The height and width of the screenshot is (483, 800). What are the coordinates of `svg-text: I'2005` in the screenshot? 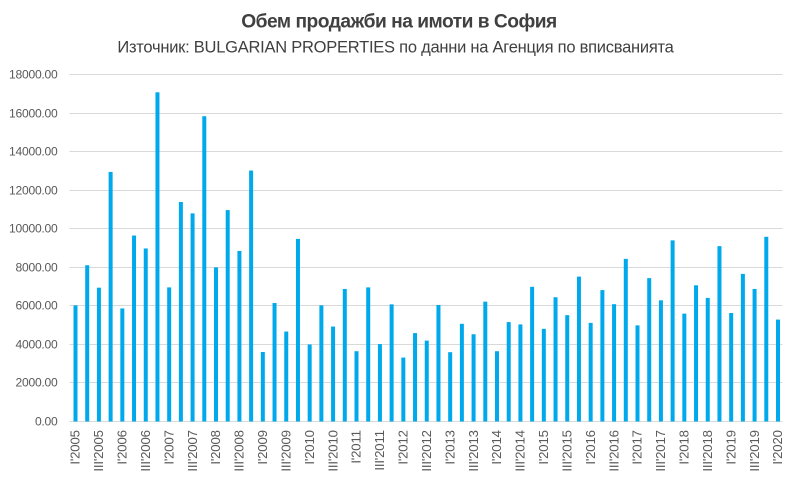 It's located at (75, 447).